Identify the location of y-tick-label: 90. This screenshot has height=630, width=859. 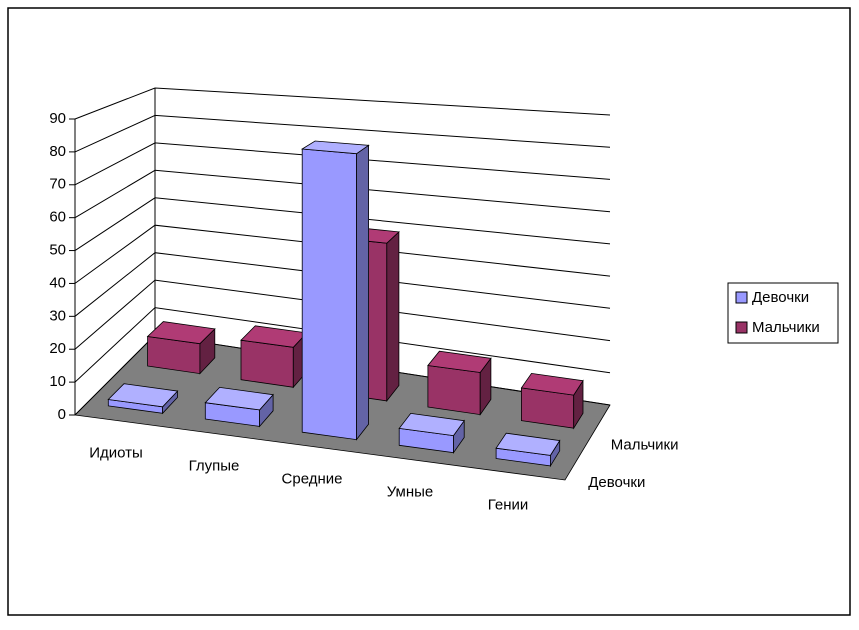
(57, 118).